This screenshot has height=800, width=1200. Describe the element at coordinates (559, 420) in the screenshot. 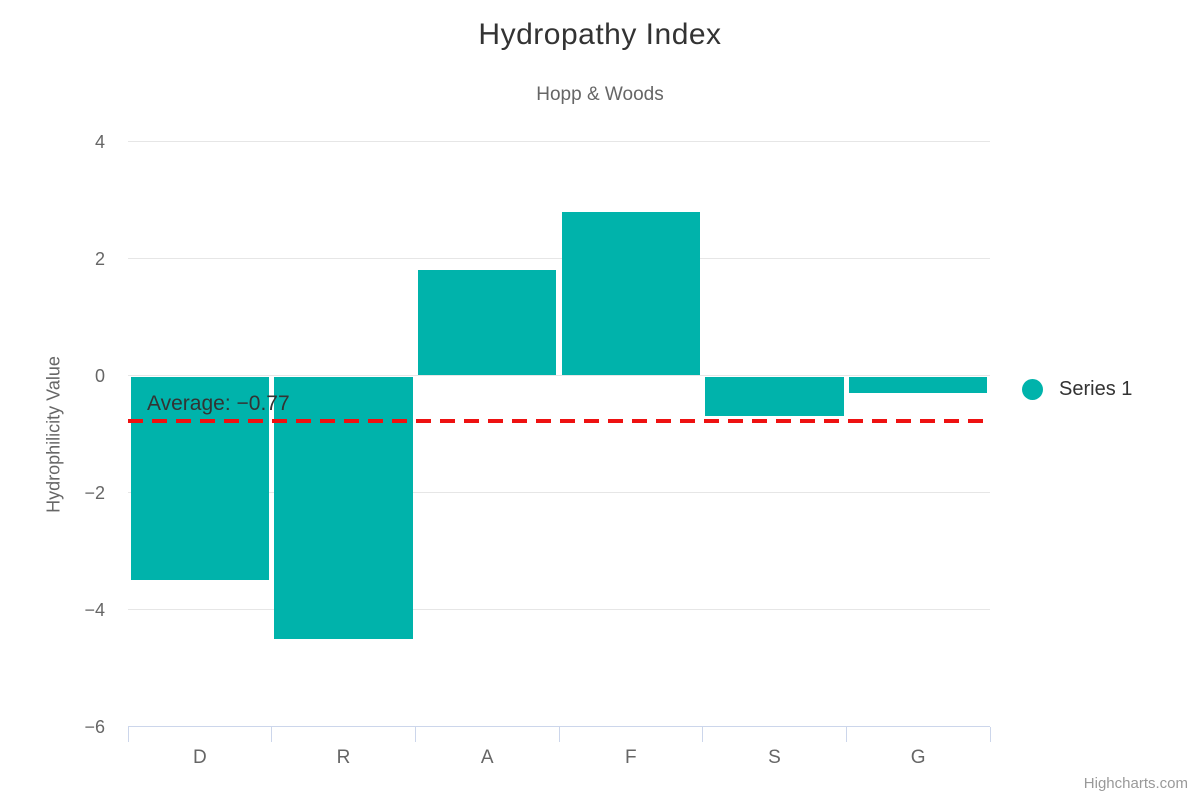

I see `average-plotline` at that location.